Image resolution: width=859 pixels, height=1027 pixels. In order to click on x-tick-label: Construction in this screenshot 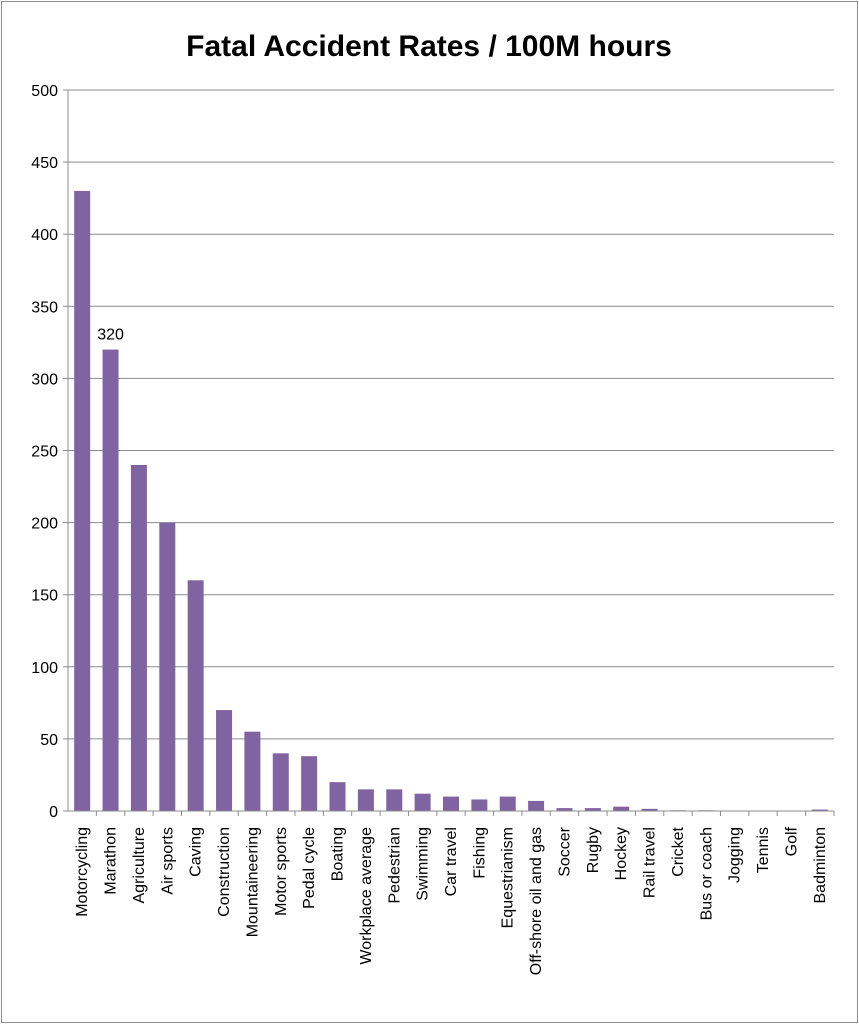, I will do `click(224, 872)`.